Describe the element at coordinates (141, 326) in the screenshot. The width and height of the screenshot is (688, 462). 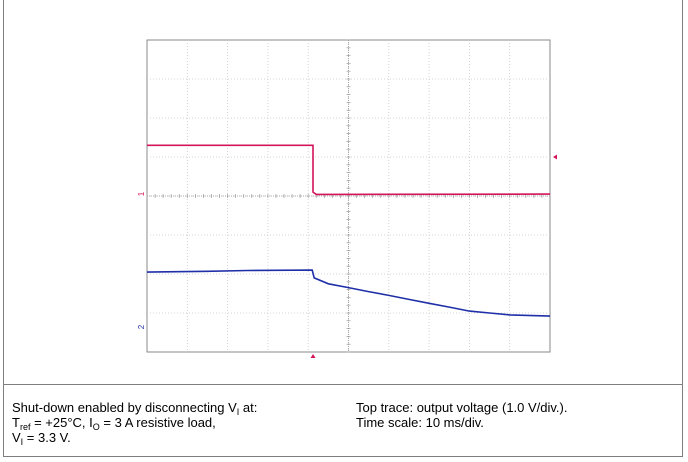
I see `channel-ground-marker-2: 2` at that location.